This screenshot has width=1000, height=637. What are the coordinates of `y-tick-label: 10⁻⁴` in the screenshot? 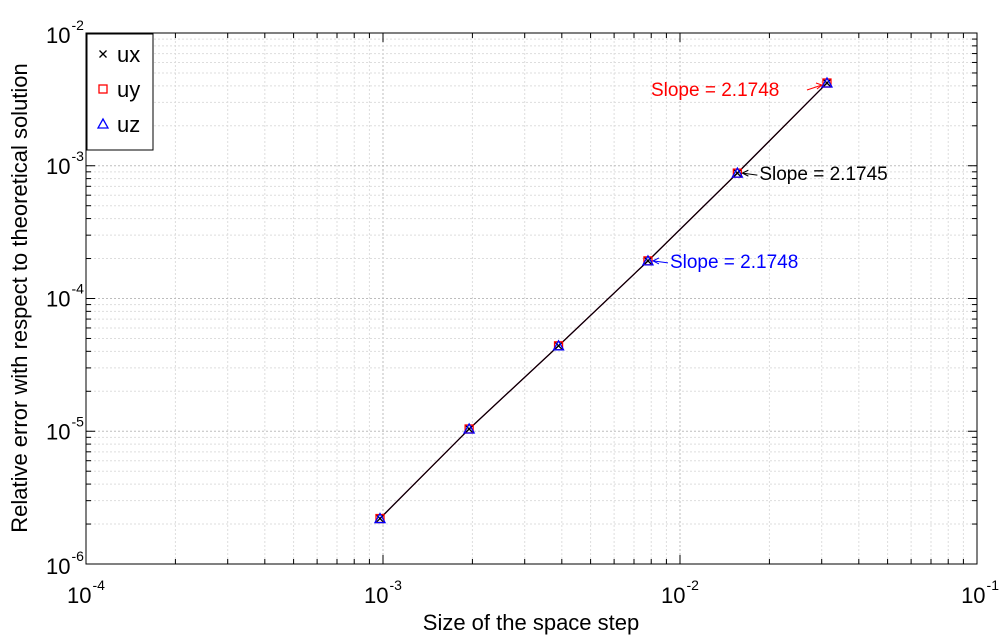 It's located at (65, 296).